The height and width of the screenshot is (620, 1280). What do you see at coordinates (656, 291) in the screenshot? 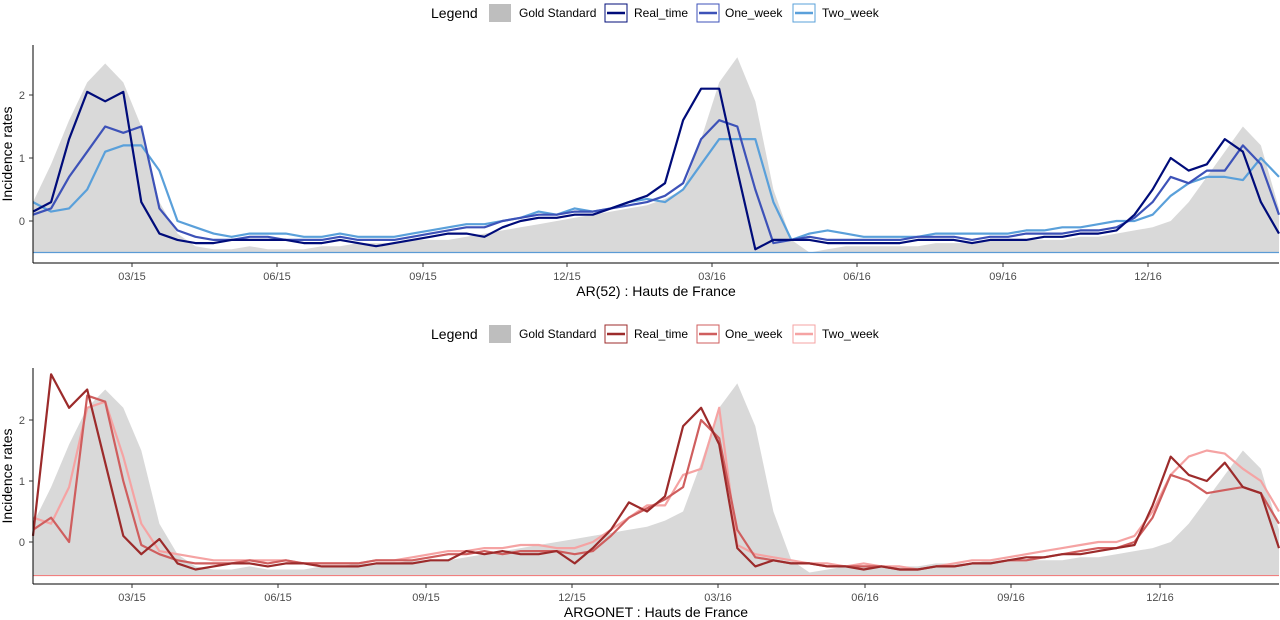
I see `x-axis-title: AR(52) : Hauts de France` at bounding box center [656, 291].